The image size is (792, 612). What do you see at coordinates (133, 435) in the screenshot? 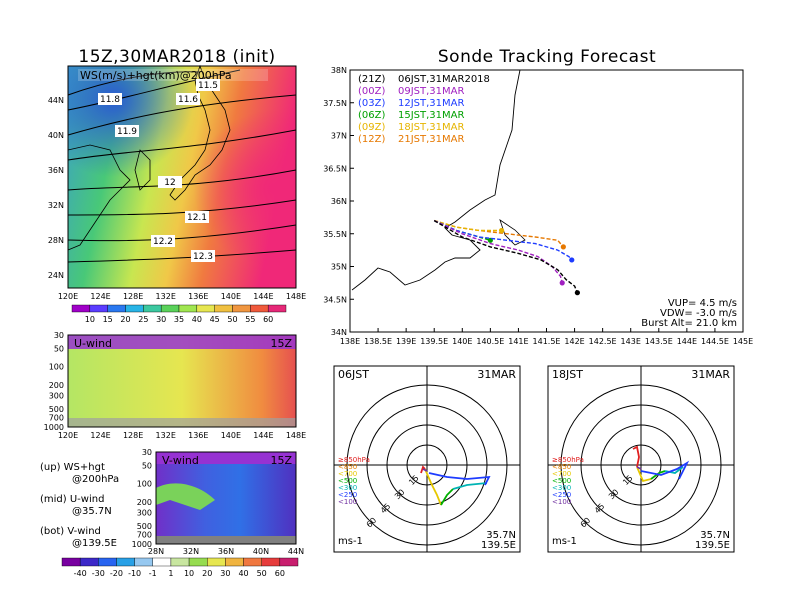
I see `lon-tick-label: 128E` at bounding box center [133, 435].